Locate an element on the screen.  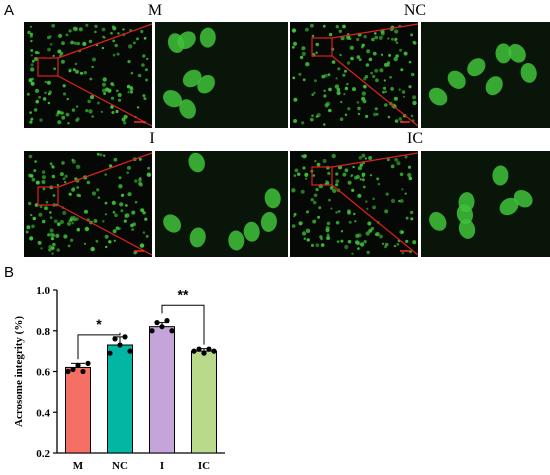
y-axis-label: Acrosome integrity (%) is located at coordinates (19, 371).